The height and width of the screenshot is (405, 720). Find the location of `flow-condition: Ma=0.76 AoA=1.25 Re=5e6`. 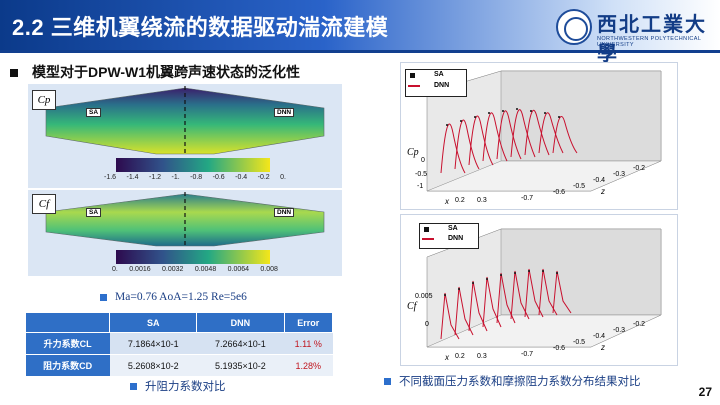

flow-condition: Ma=0.76 AoA=1.25 Re=5e6 is located at coordinates (173, 297).